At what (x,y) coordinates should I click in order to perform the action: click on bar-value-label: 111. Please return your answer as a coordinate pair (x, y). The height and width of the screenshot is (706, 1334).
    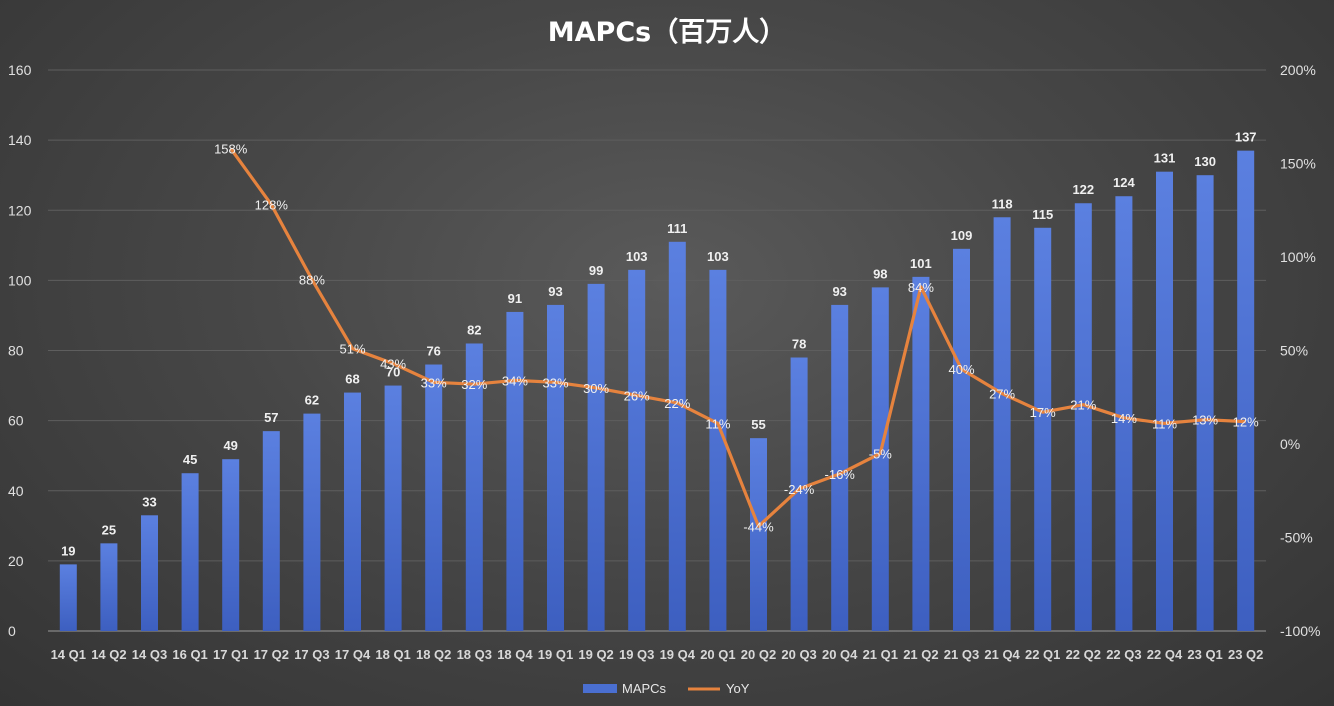
    Looking at the image, I should click on (677, 228).